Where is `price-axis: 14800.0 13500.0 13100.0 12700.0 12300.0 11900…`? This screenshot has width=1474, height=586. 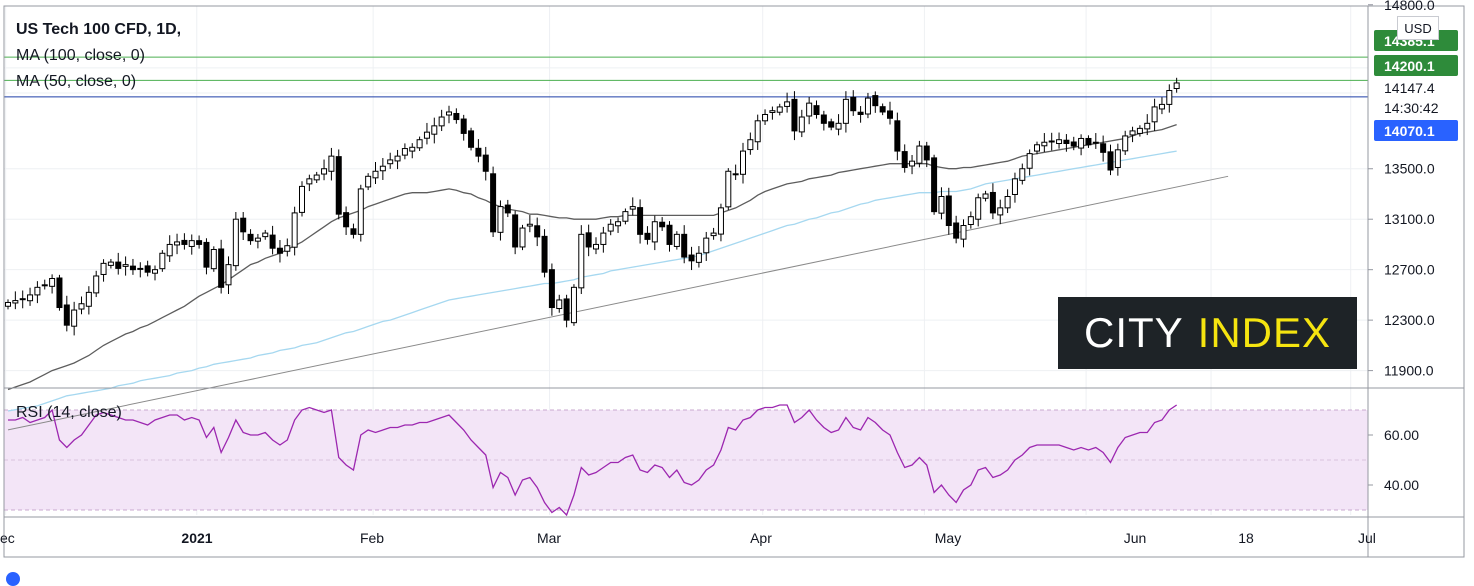 price-axis: 14800.0 13500.0 13100.0 12700.0 12300.0 11900… is located at coordinates (1401, 189).